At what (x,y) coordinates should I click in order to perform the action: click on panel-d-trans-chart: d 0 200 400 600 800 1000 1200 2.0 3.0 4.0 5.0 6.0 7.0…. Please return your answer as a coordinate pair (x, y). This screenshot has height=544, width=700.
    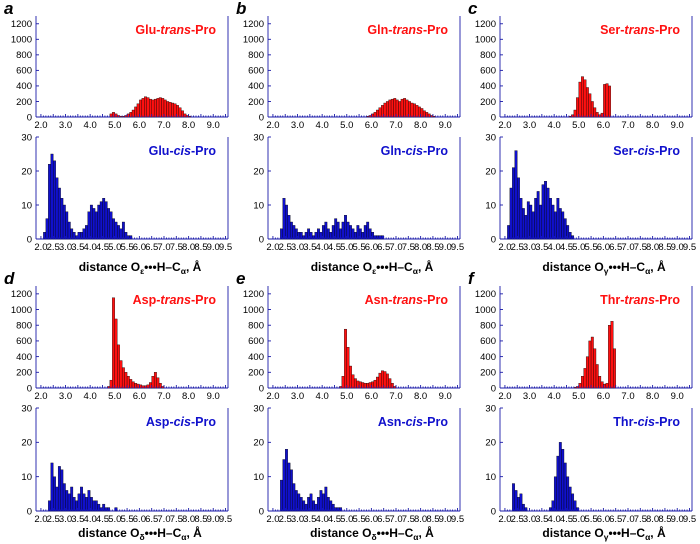
    Looking at the image, I should click on (116, 335).